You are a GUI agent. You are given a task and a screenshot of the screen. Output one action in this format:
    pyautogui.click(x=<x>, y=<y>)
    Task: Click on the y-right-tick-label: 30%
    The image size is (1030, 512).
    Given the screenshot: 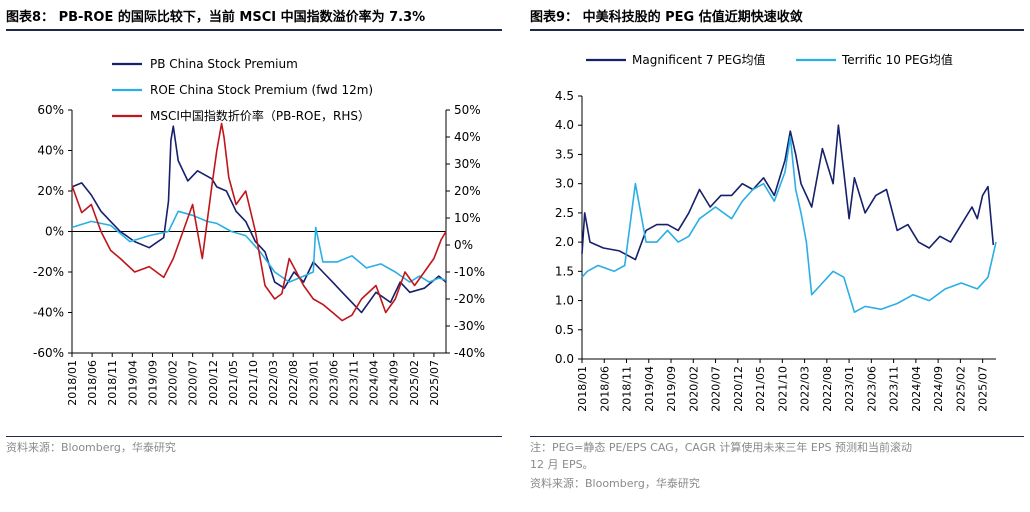 What is the action you would take?
    pyautogui.click(x=467, y=164)
    